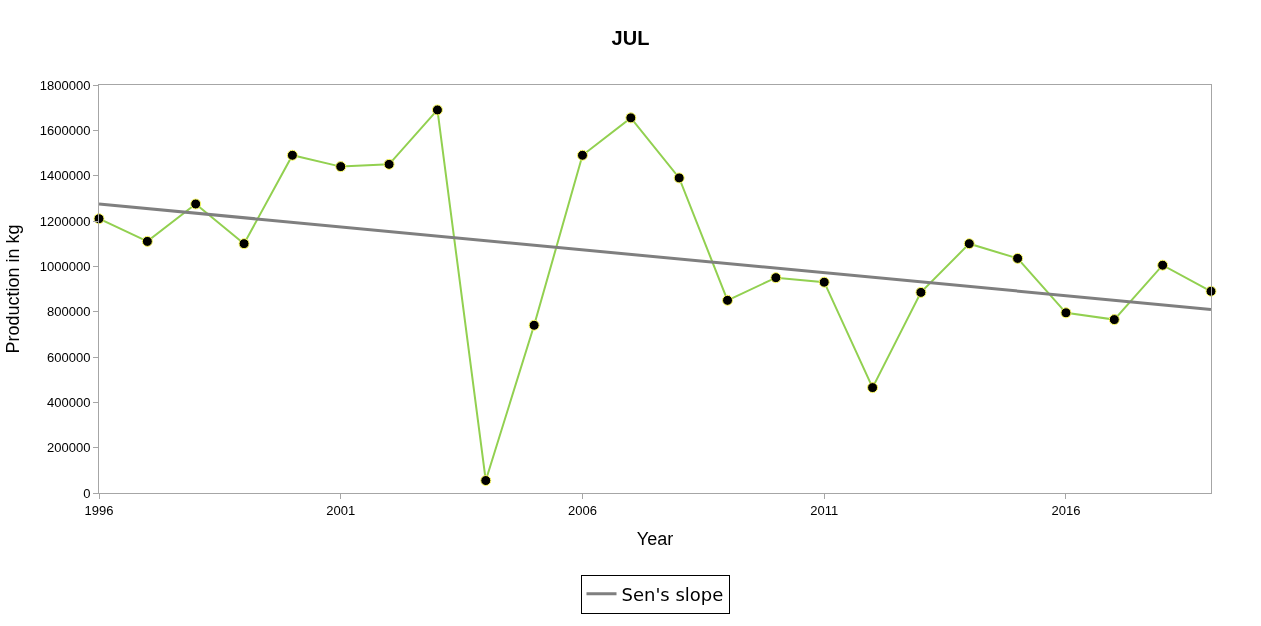 Image resolution: width=1261 pixels, height=626 pixels. Describe the element at coordinates (824, 510) in the screenshot. I see `x-tick-label: 2011` at that location.